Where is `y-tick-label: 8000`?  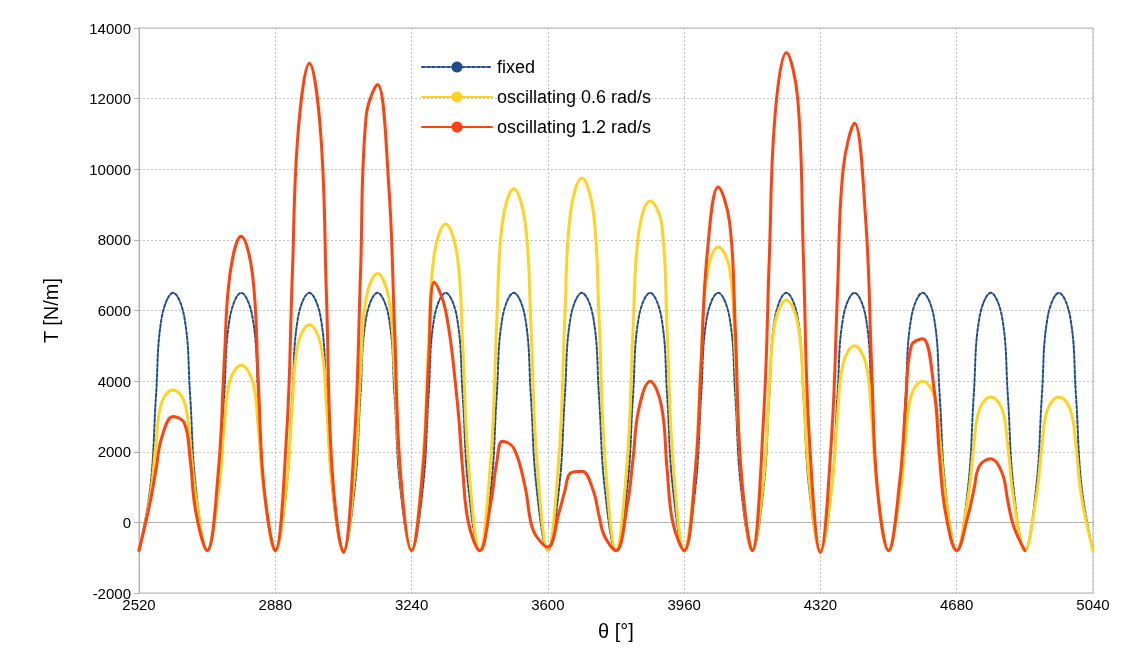
y-tick-label: 8000 is located at coordinates (114, 240).